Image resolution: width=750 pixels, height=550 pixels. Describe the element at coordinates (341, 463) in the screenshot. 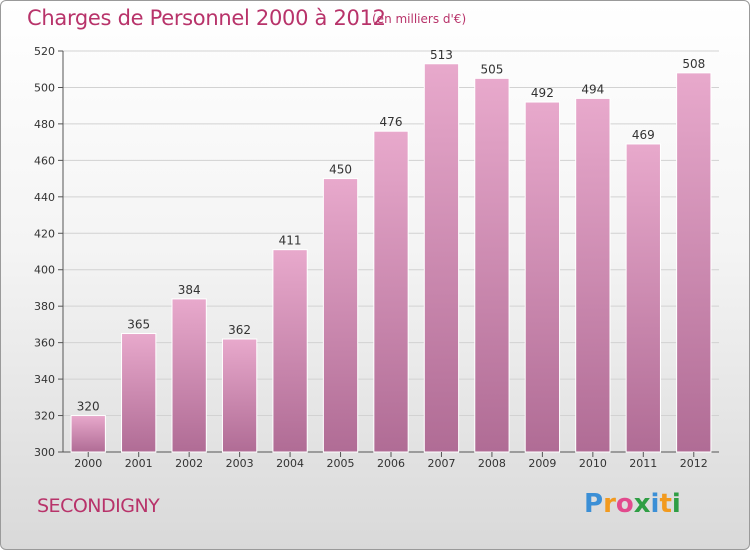

I see `x-tick-label: 2005` at that location.